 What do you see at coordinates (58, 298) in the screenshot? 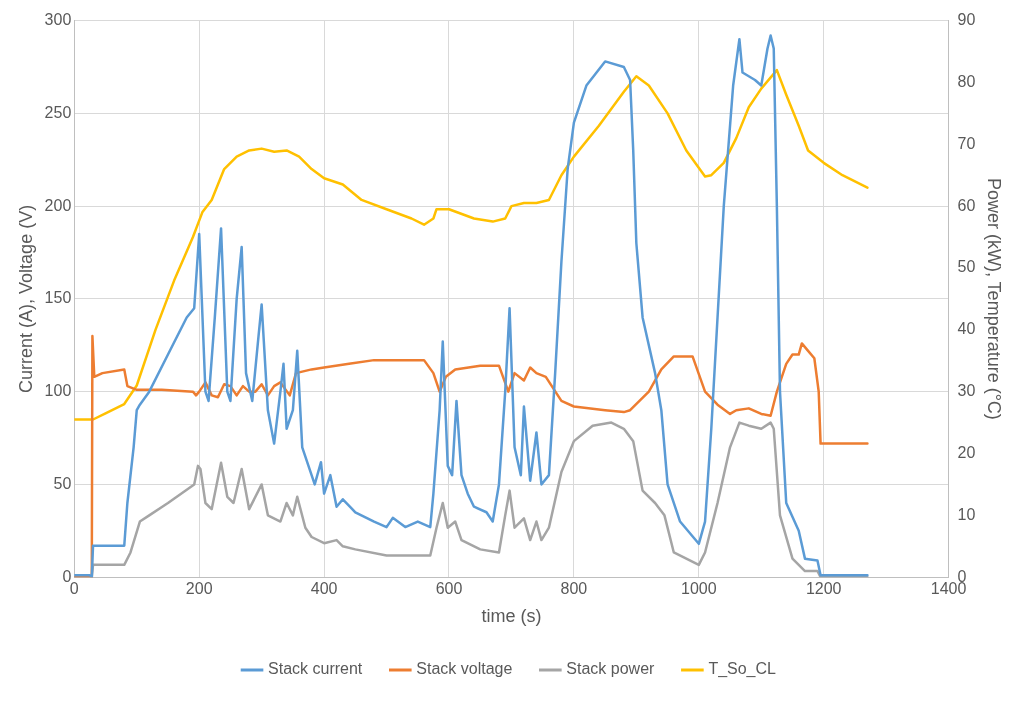
I see `y-tick-label: 150` at bounding box center [58, 298].